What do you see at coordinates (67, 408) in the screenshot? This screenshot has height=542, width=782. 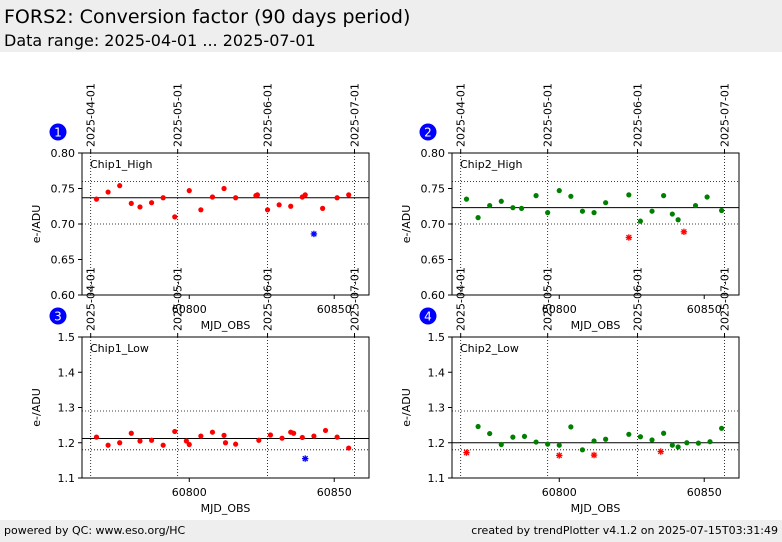 I see `y-tick-label: 1.3` at bounding box center [67, 408].